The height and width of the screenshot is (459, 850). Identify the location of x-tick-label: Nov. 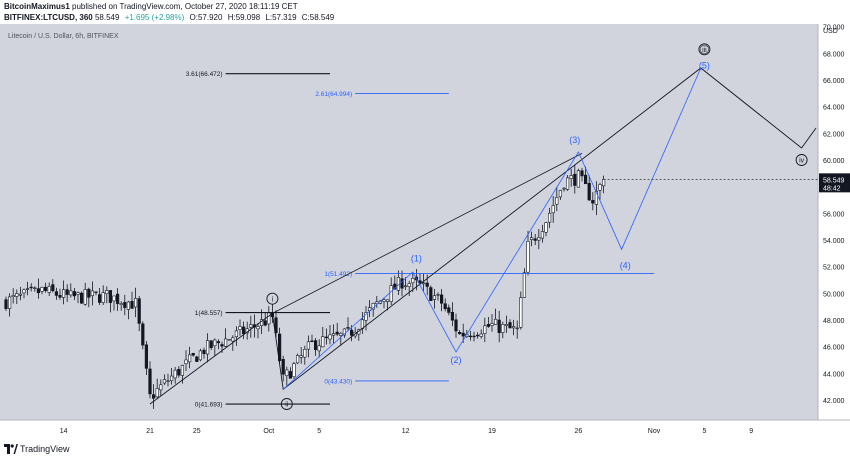
(654, 431).